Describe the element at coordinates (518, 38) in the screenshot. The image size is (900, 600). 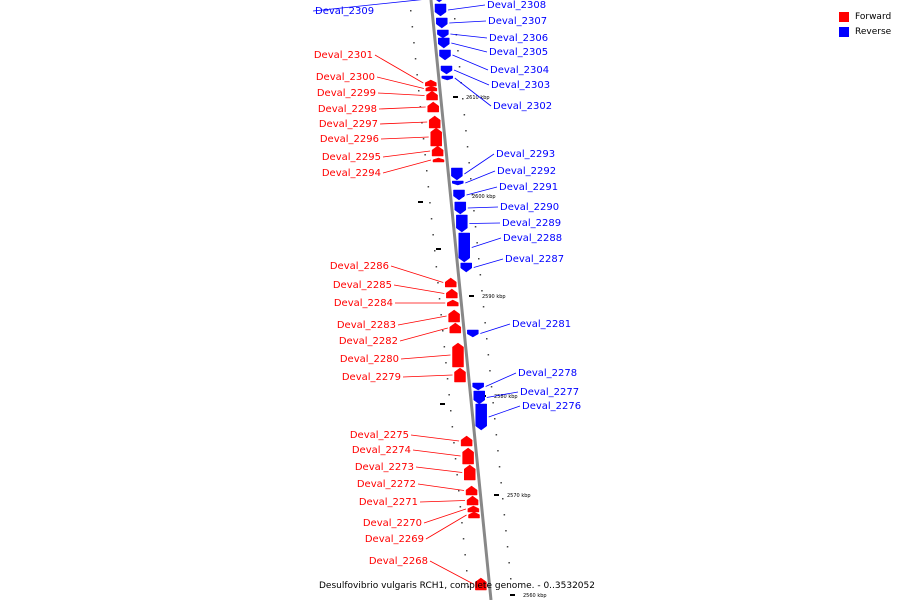
I see `gene-label: Deval_2306` at that location.